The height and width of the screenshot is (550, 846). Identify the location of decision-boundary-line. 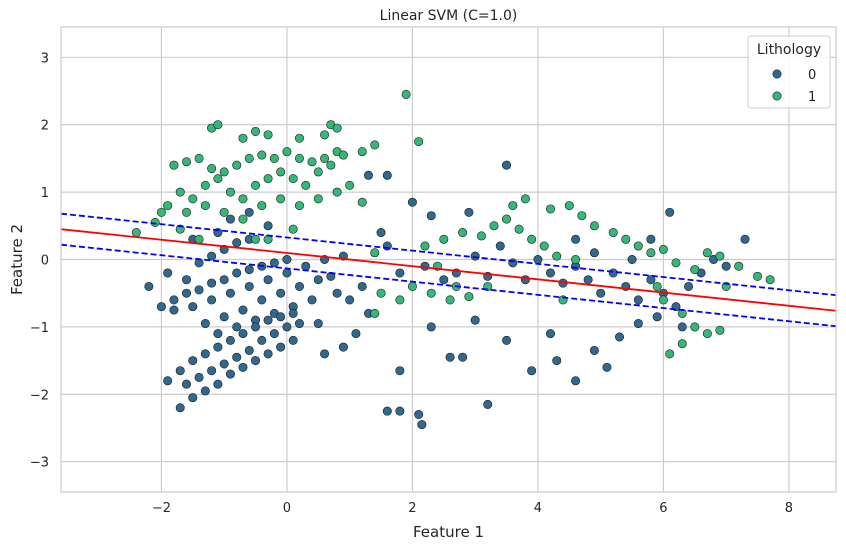
(448, 270).